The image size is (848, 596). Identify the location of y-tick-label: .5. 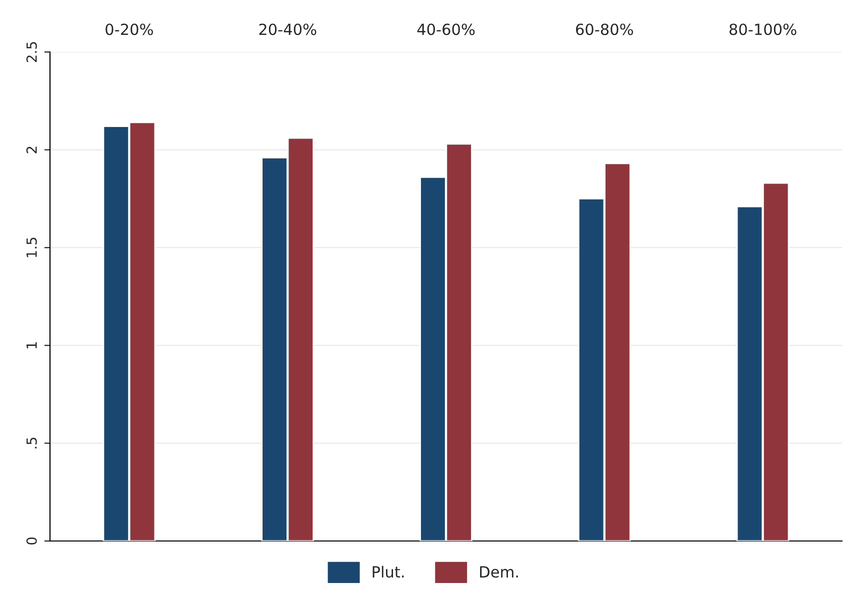
(31, 443).